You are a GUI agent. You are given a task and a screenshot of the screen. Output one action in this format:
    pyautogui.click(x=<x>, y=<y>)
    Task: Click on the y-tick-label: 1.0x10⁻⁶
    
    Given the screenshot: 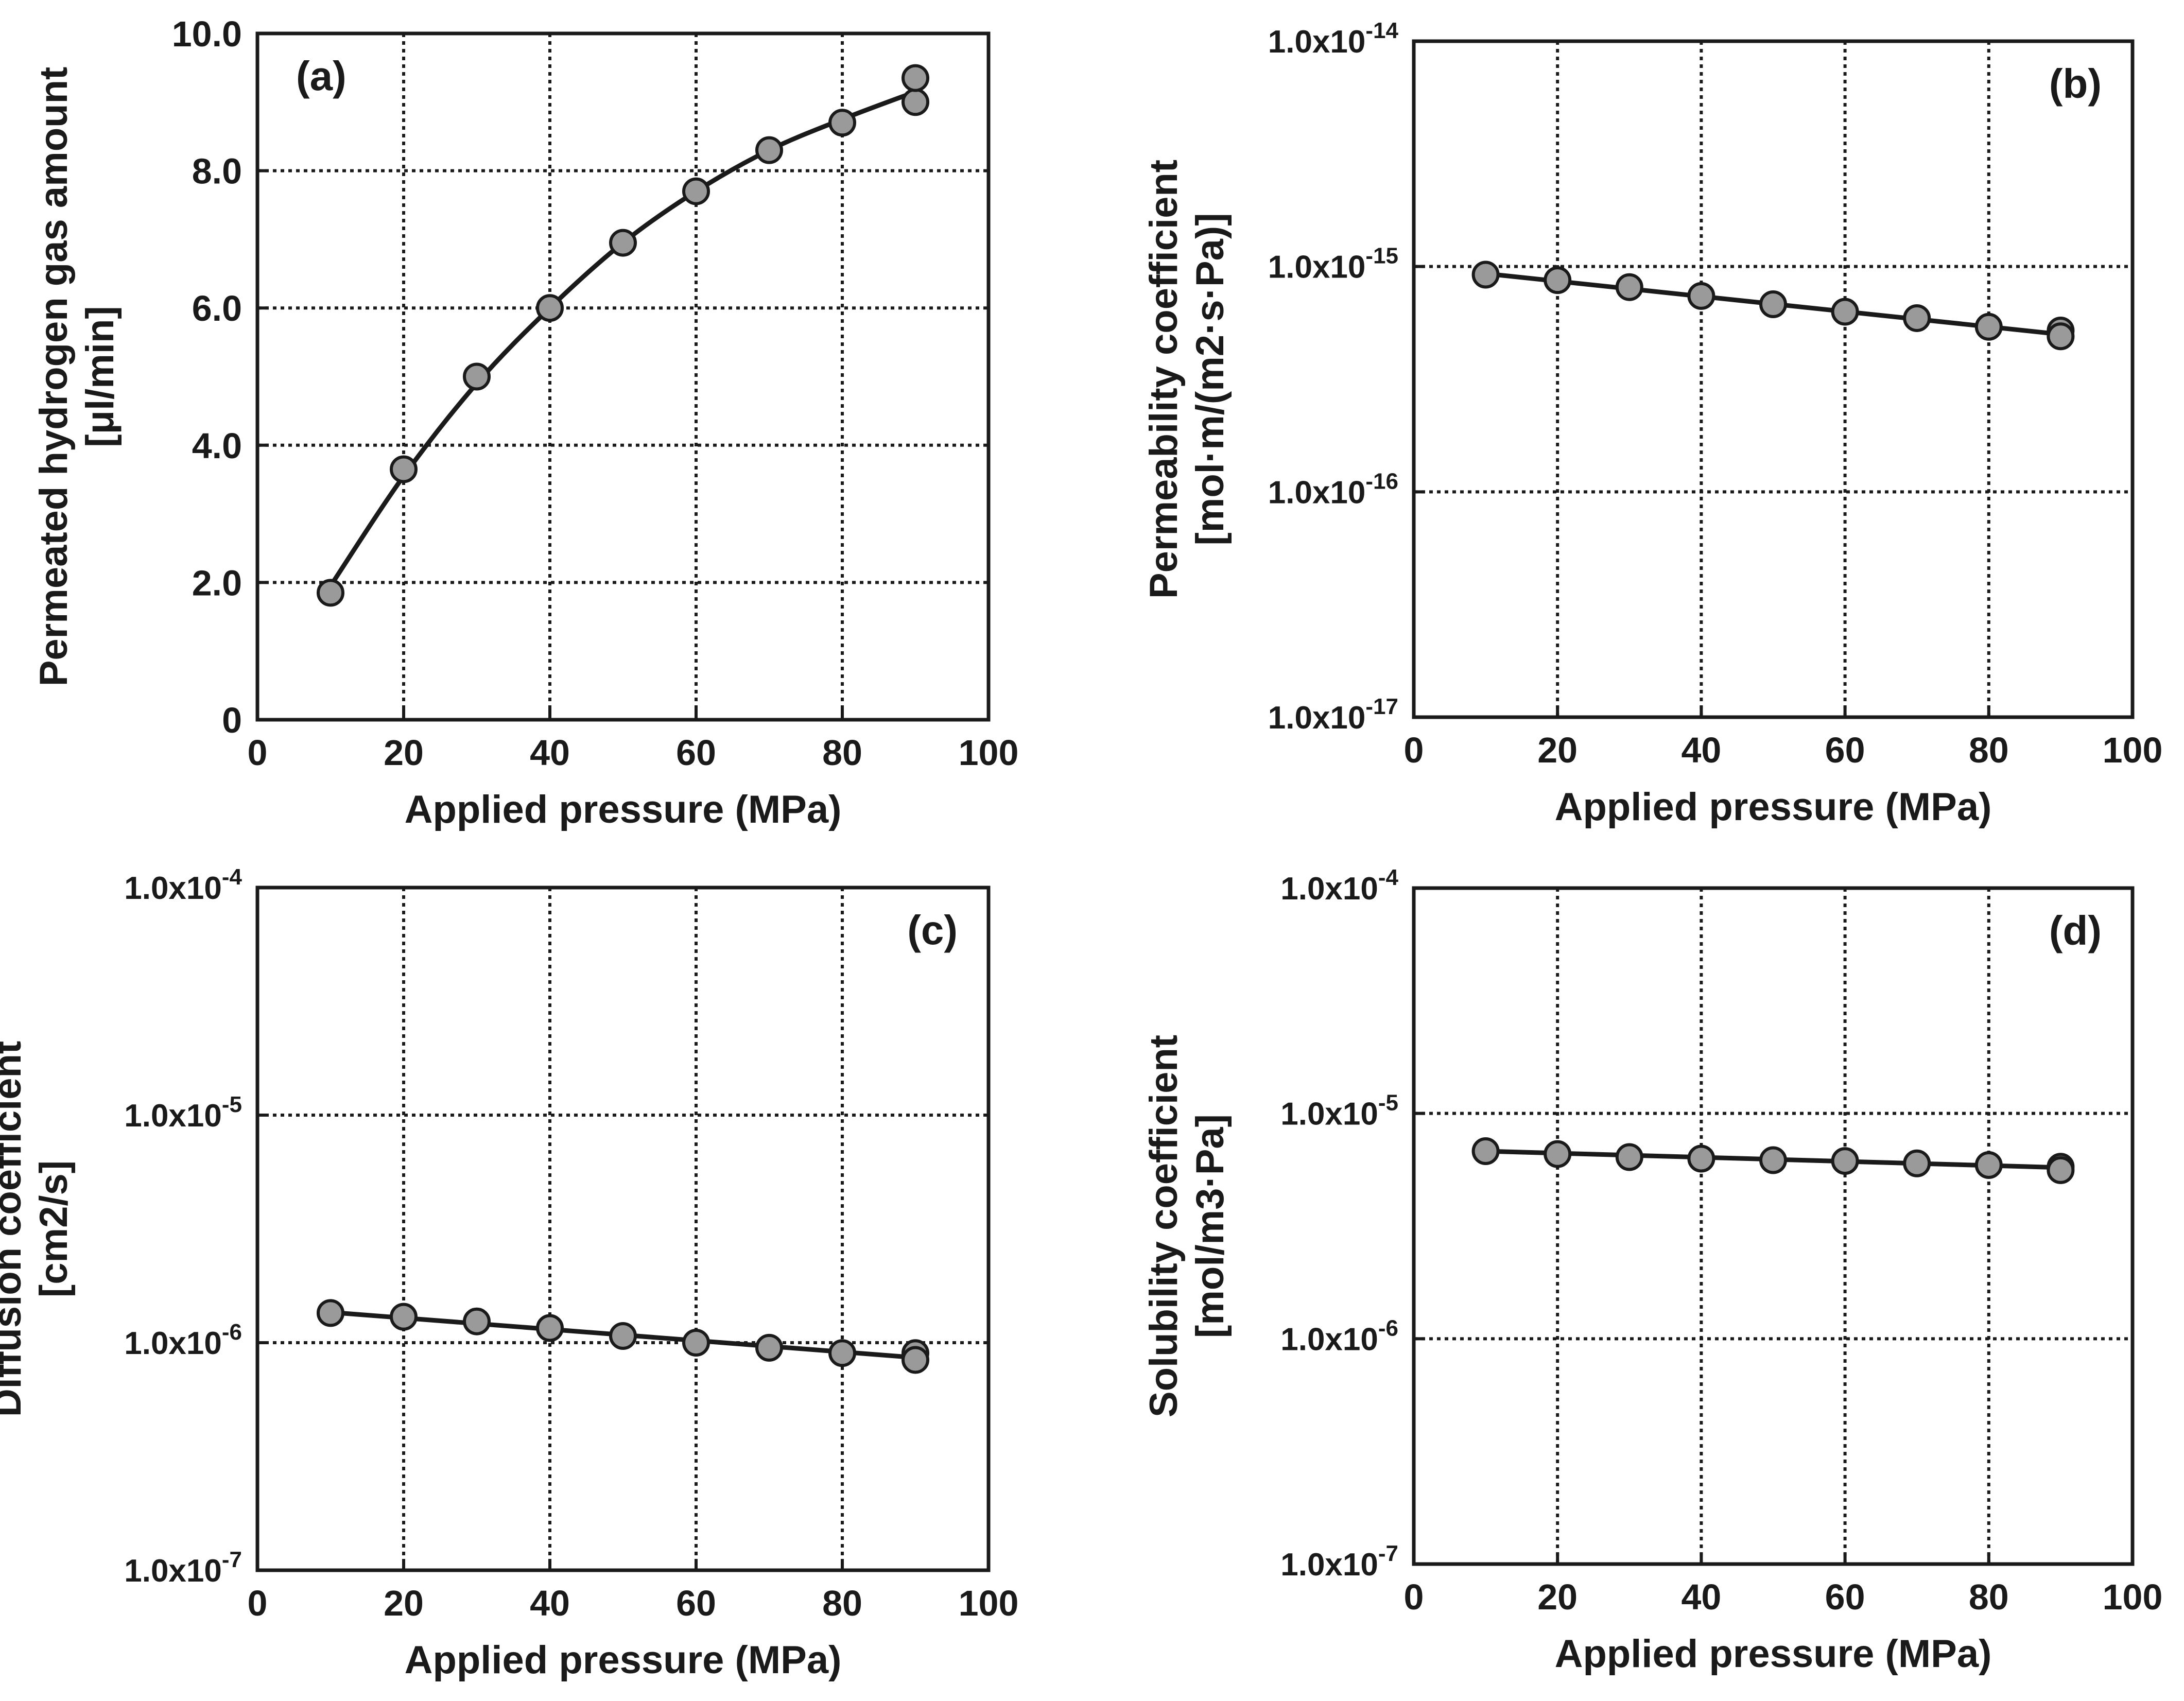 What is the action you would take?
    pyautogui.click(x=183, y=1340)
    